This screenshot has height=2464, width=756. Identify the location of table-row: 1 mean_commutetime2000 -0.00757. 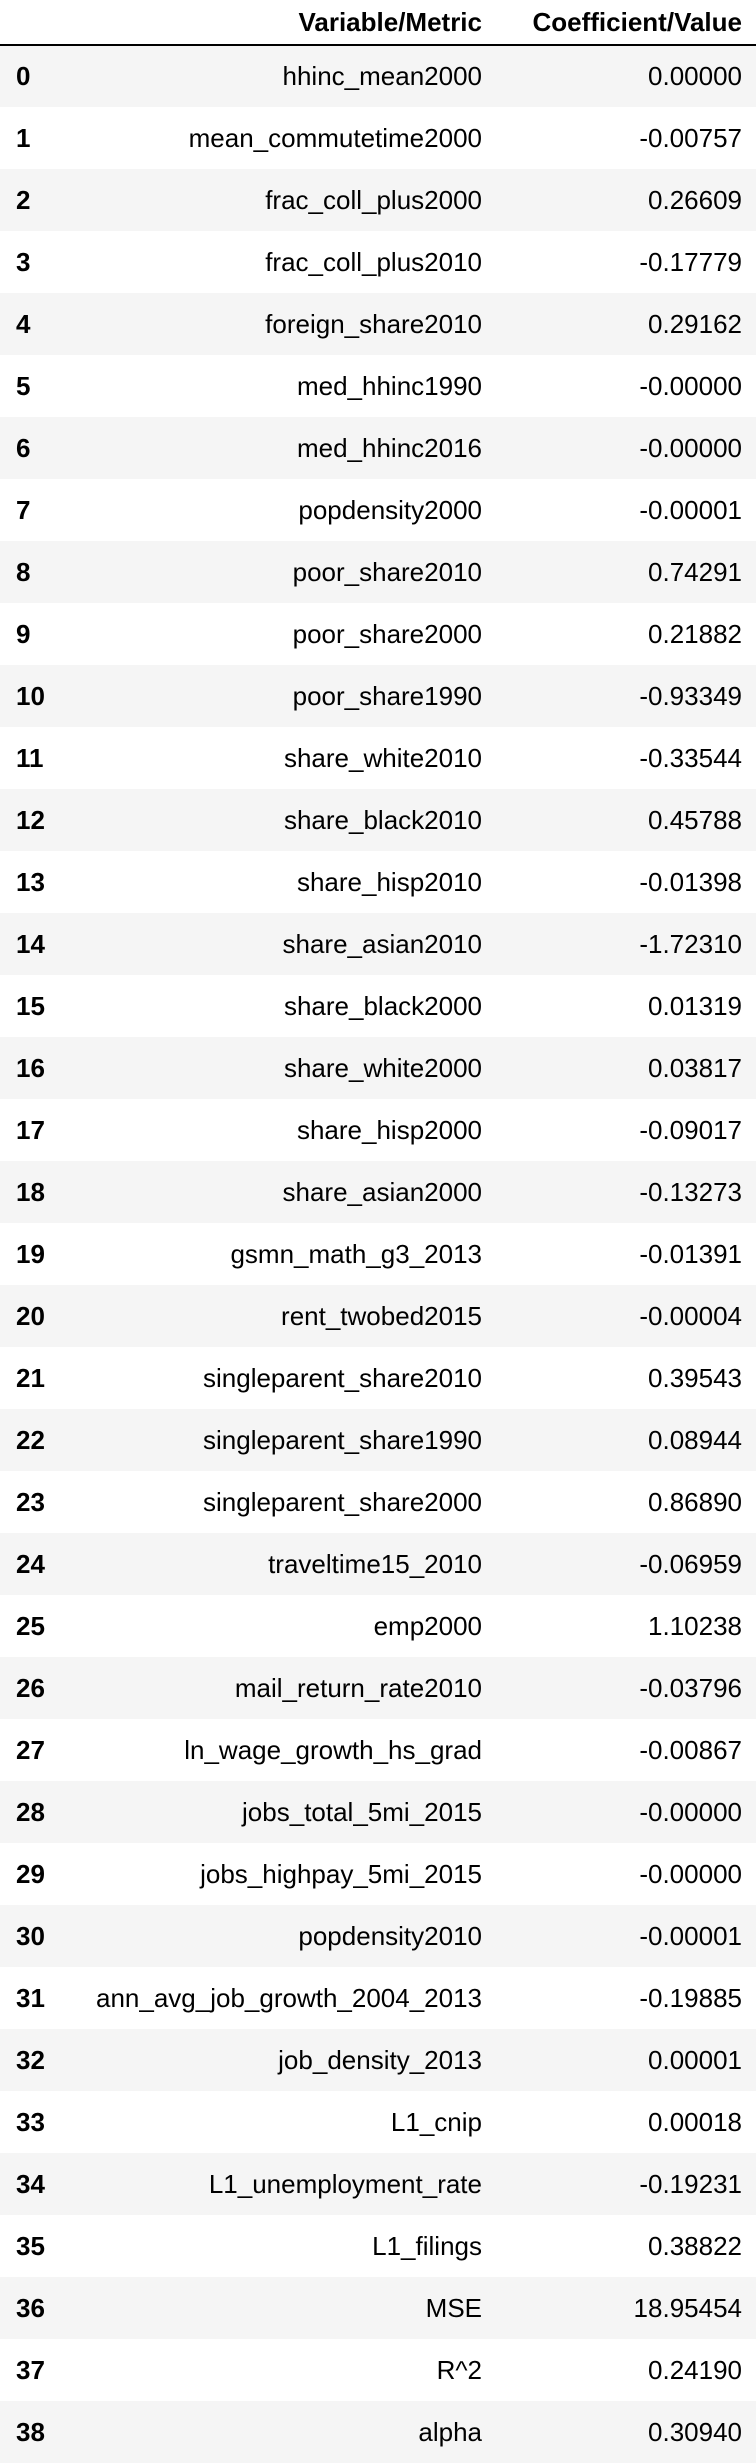
(378, 138).